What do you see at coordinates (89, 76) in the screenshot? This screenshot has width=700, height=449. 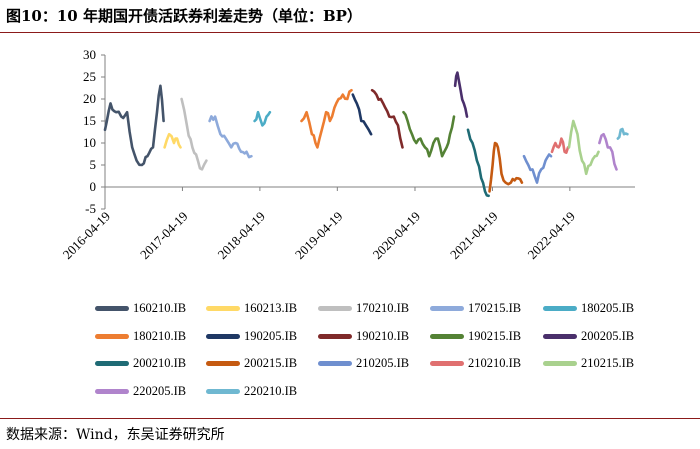 I see `y-tick-label: 25` at bounding box center [89, 76].